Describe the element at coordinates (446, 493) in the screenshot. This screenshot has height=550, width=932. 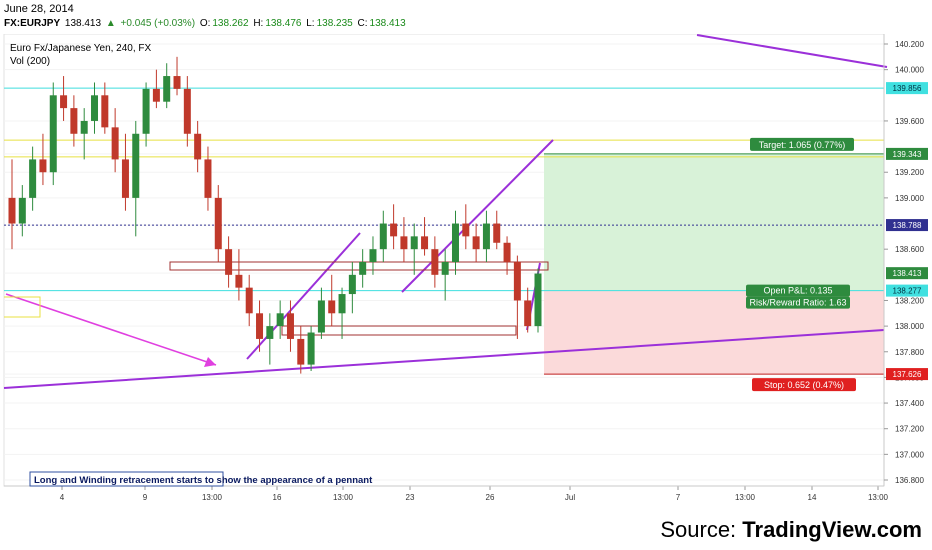
I see `time-axis: 4 9 13:00 16 13:00 23 26 Jul 7 13:00 14 13:00` at that location.